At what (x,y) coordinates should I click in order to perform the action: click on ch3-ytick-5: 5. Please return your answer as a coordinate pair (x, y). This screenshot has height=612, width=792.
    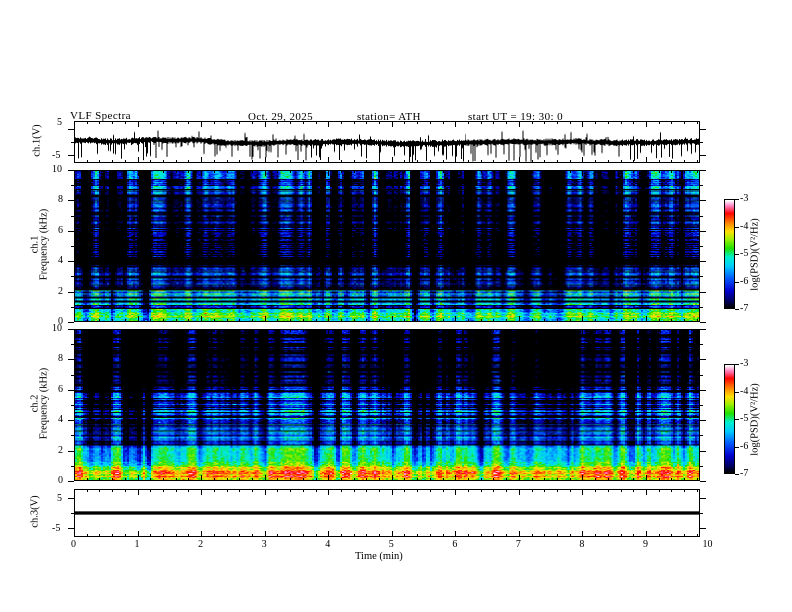
    Looking at the image, I should click on (59, 498).